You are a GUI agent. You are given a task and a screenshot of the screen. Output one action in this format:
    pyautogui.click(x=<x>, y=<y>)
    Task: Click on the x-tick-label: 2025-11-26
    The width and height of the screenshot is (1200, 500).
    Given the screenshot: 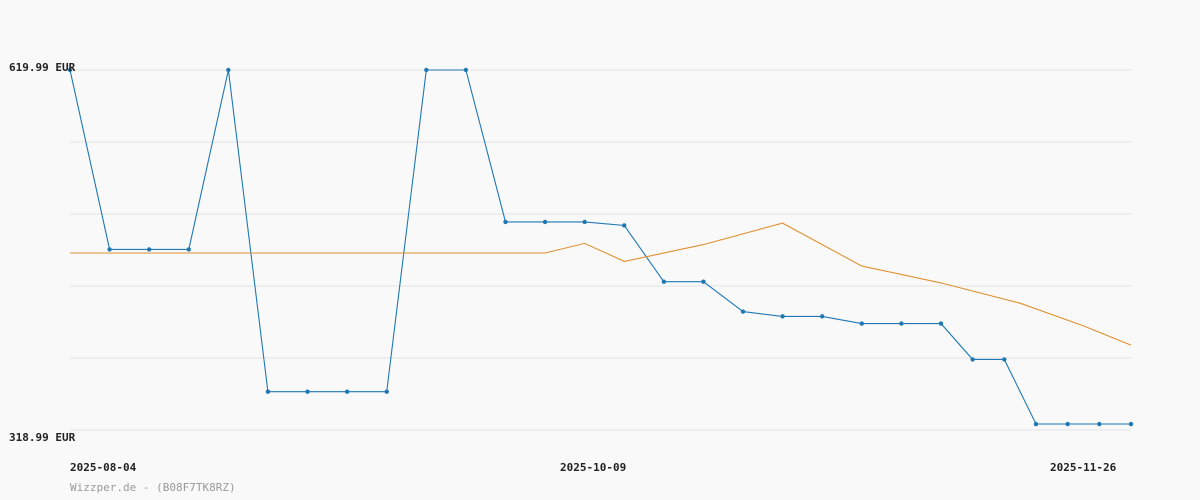 What is the action you would take?
    pyautogui.click(x=1083, y=467)
    